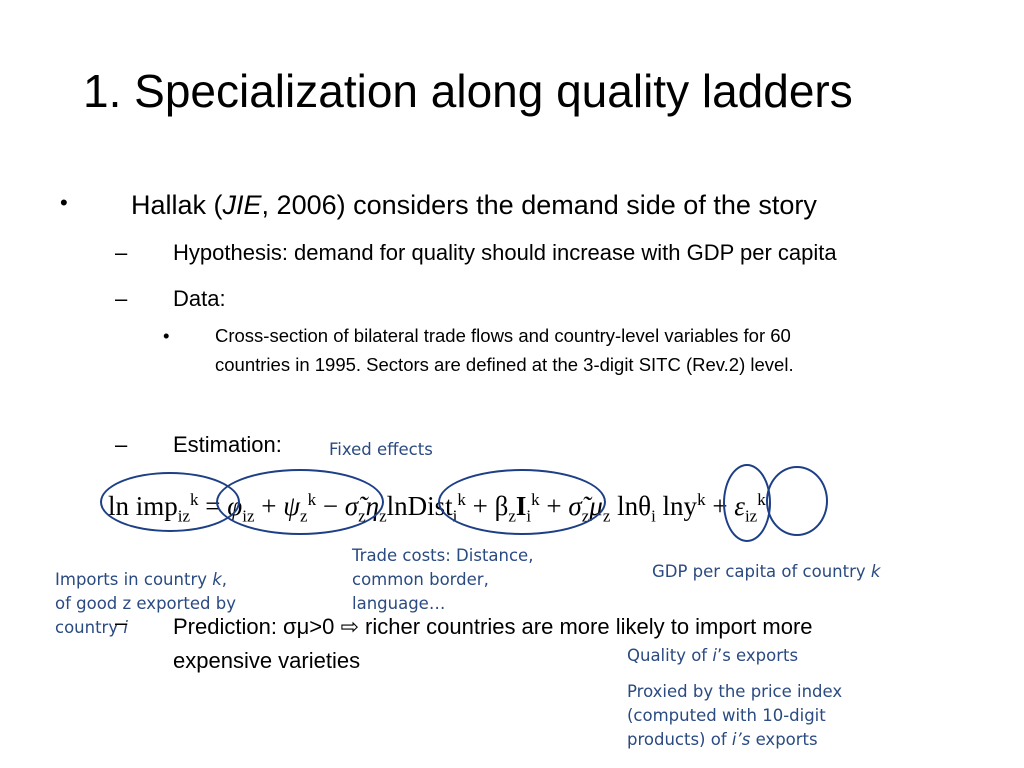 Image resolution: width=1024 pixels, height=768 pixels. What do you see at coordinates (739, 506) in the screenshot?
I see `eq-epsilon: ε` at bounding box center [739, 506].